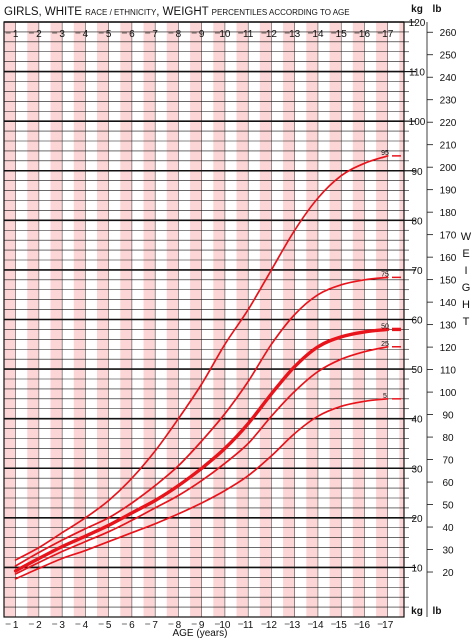 This screenshot has height=641, width=474. I want to click on percentile-75-label: 75, so click(385, 274).